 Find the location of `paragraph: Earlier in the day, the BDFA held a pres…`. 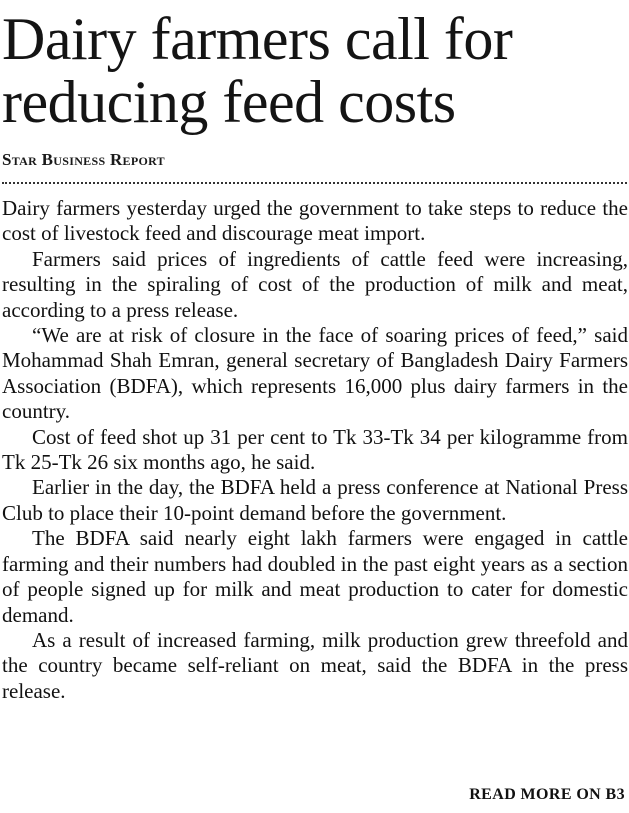

paragraph: Earlier in the day, the BDFA held a pres… is located at coordinates (315, 500).